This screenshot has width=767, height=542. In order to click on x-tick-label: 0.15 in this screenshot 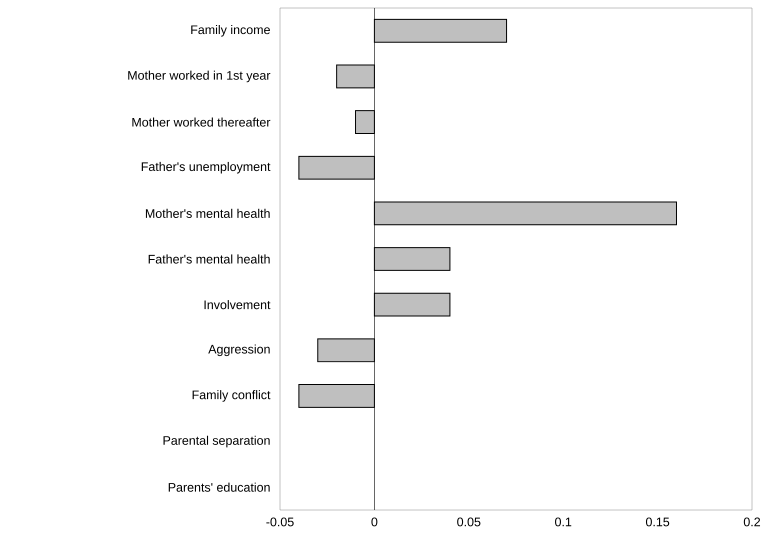, I will do `click(658, 522)`.